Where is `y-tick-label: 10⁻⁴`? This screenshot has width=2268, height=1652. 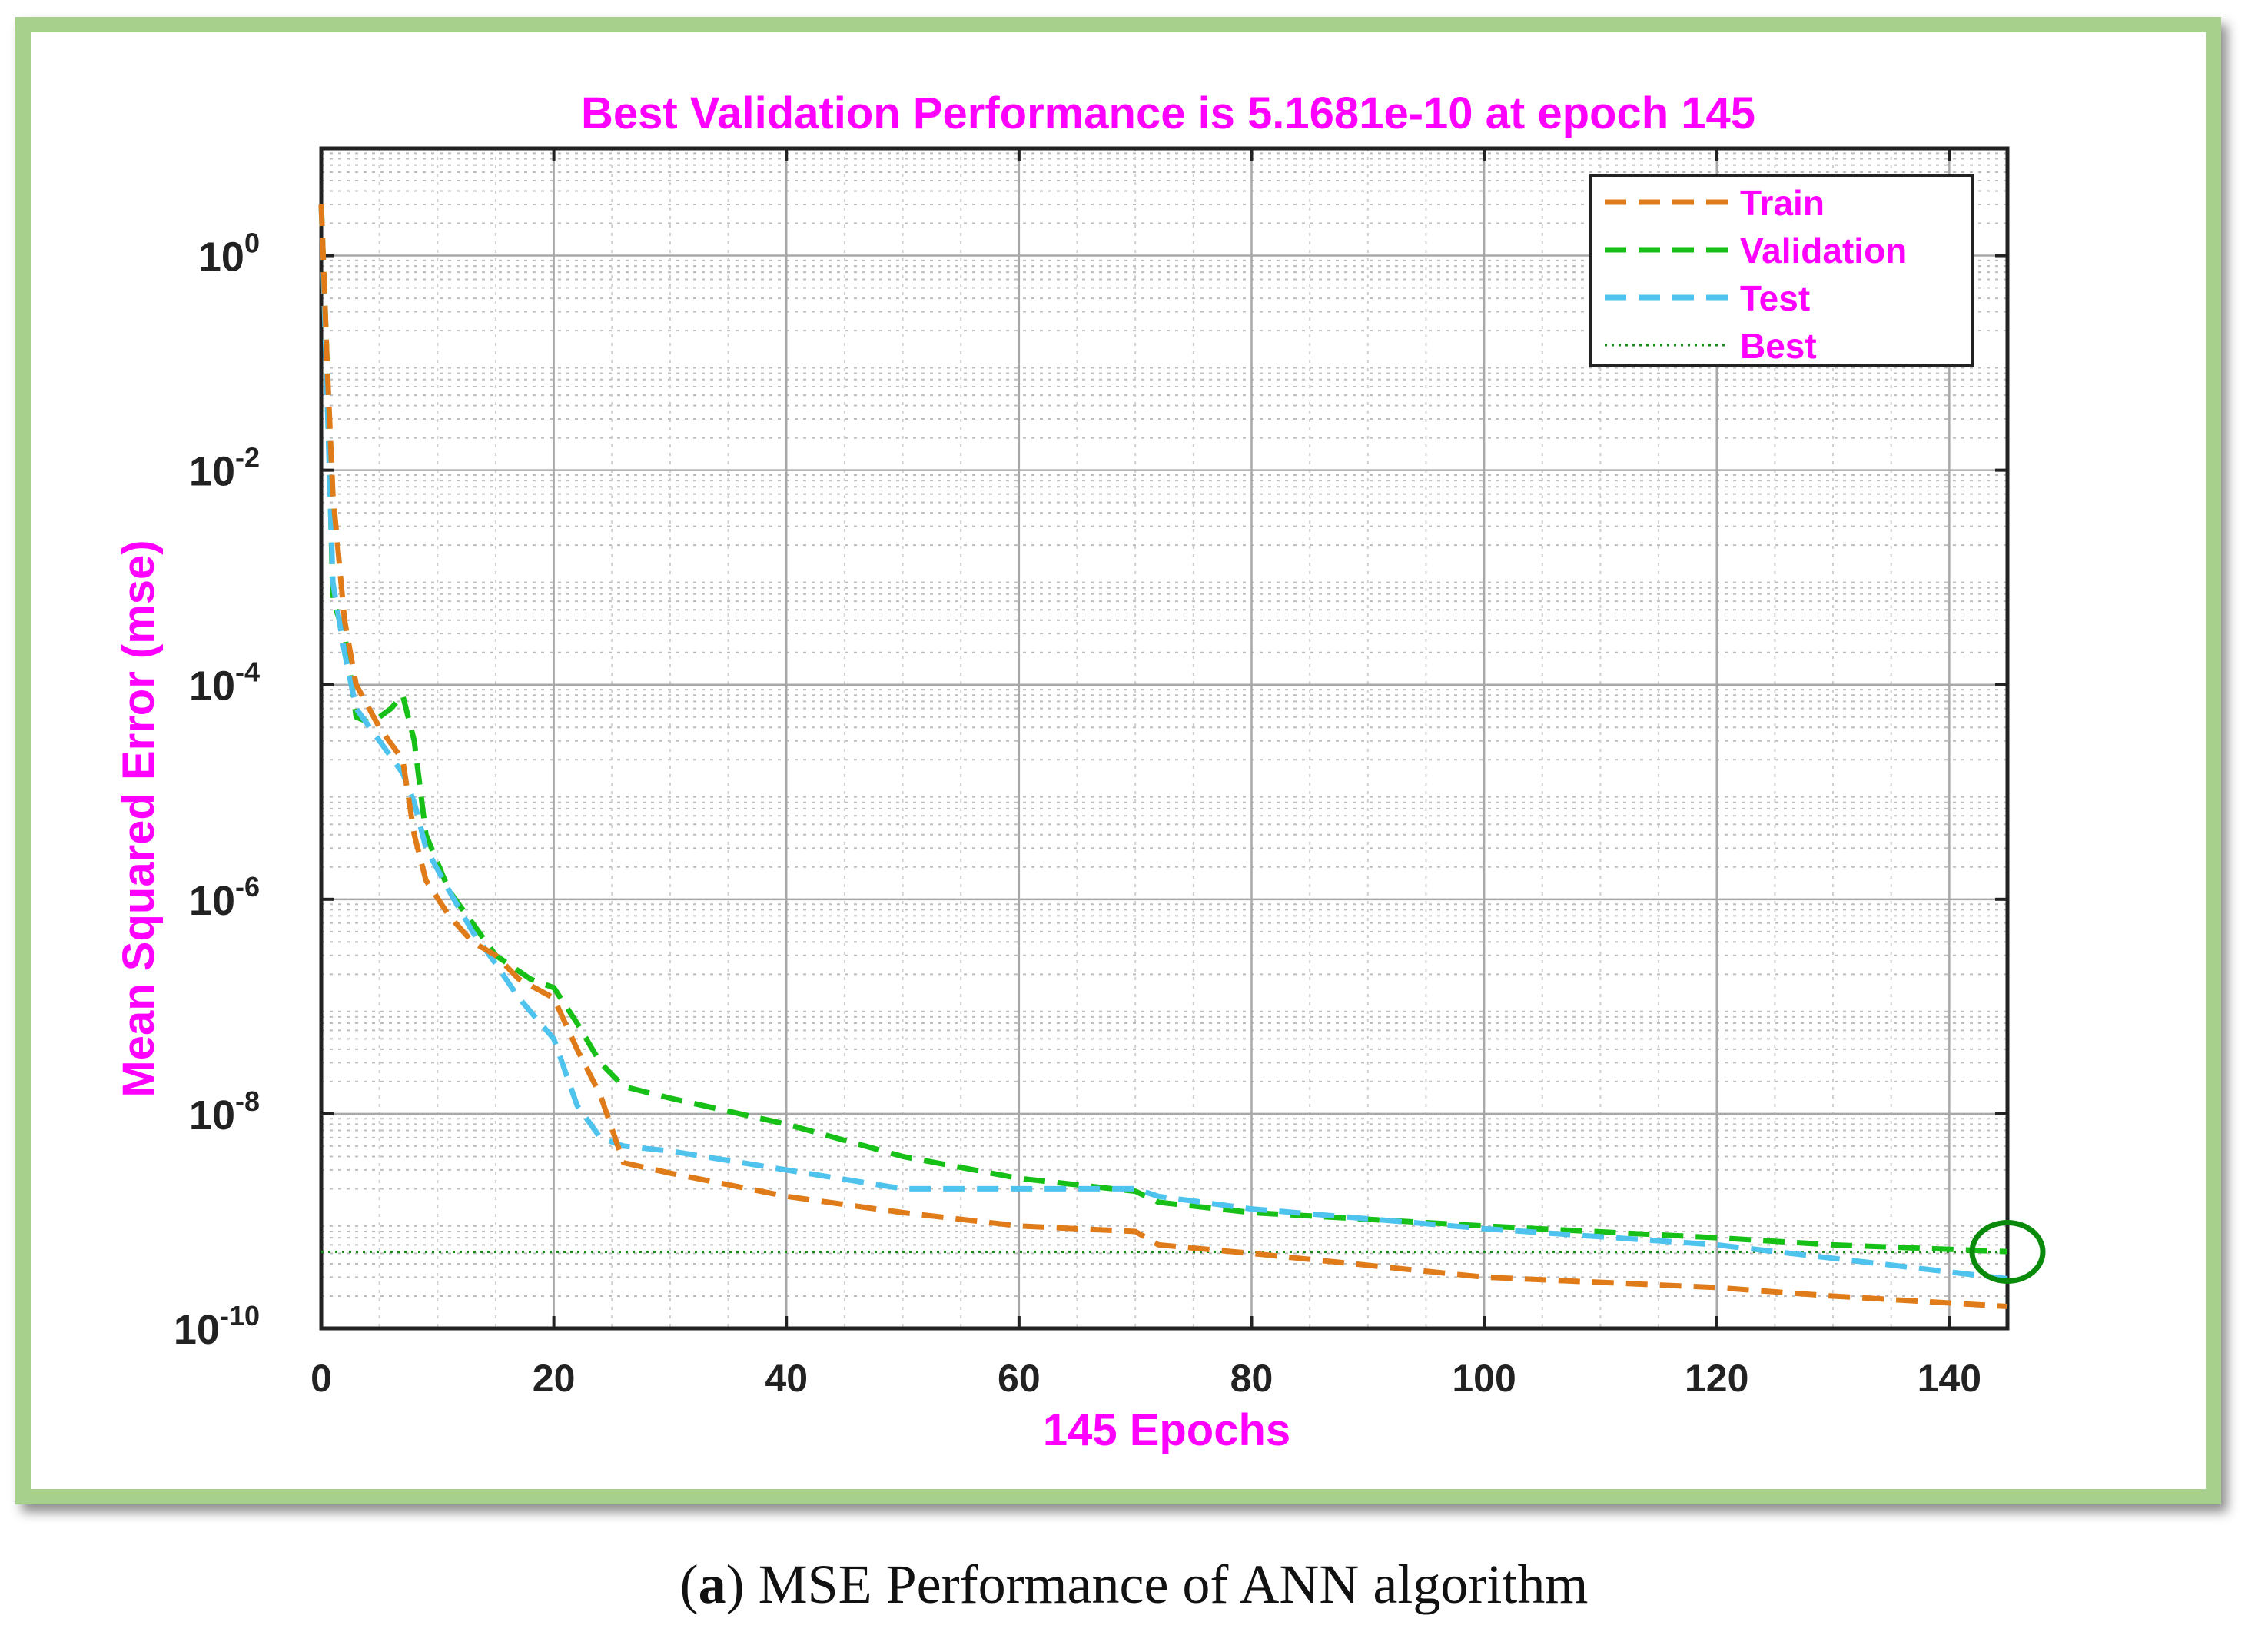
y-tick-label: 10⁻⁴ is located at coordinates (224, 683).